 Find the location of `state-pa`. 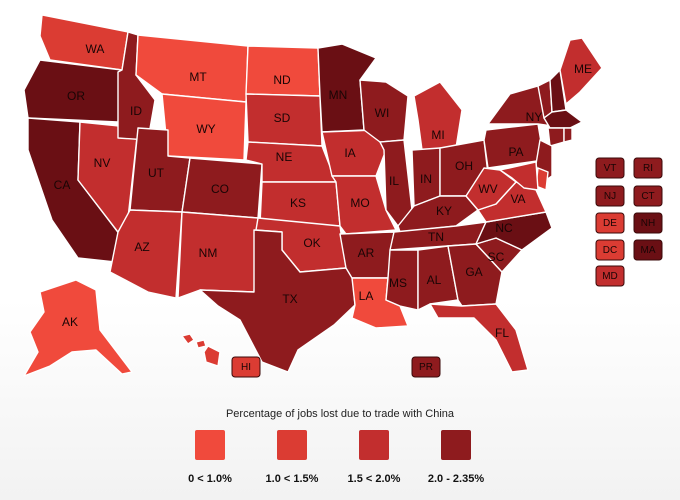

state-pa is located at coordinates (514, 146).